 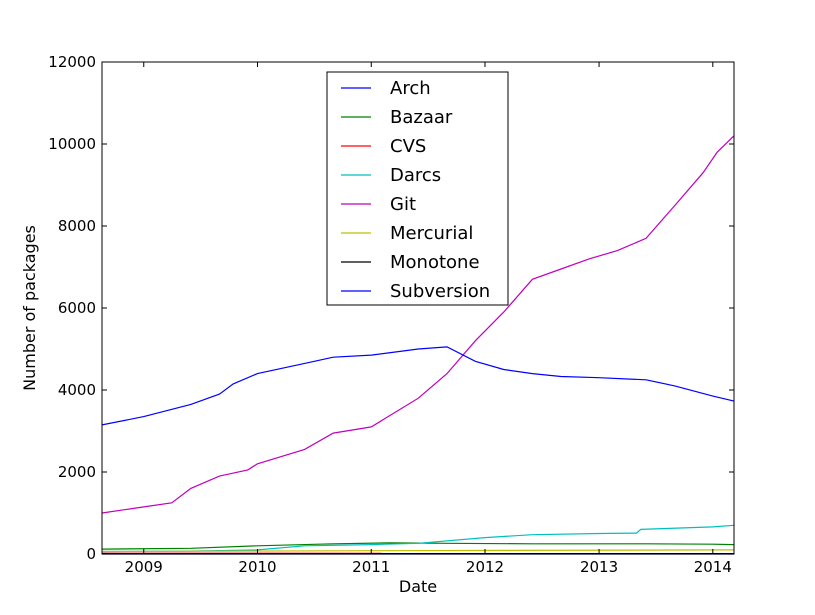 What do you see at coordinates (91, 554) in the screenshot?
I see `y-tick-label: 0` at bounding box center [91, 554].